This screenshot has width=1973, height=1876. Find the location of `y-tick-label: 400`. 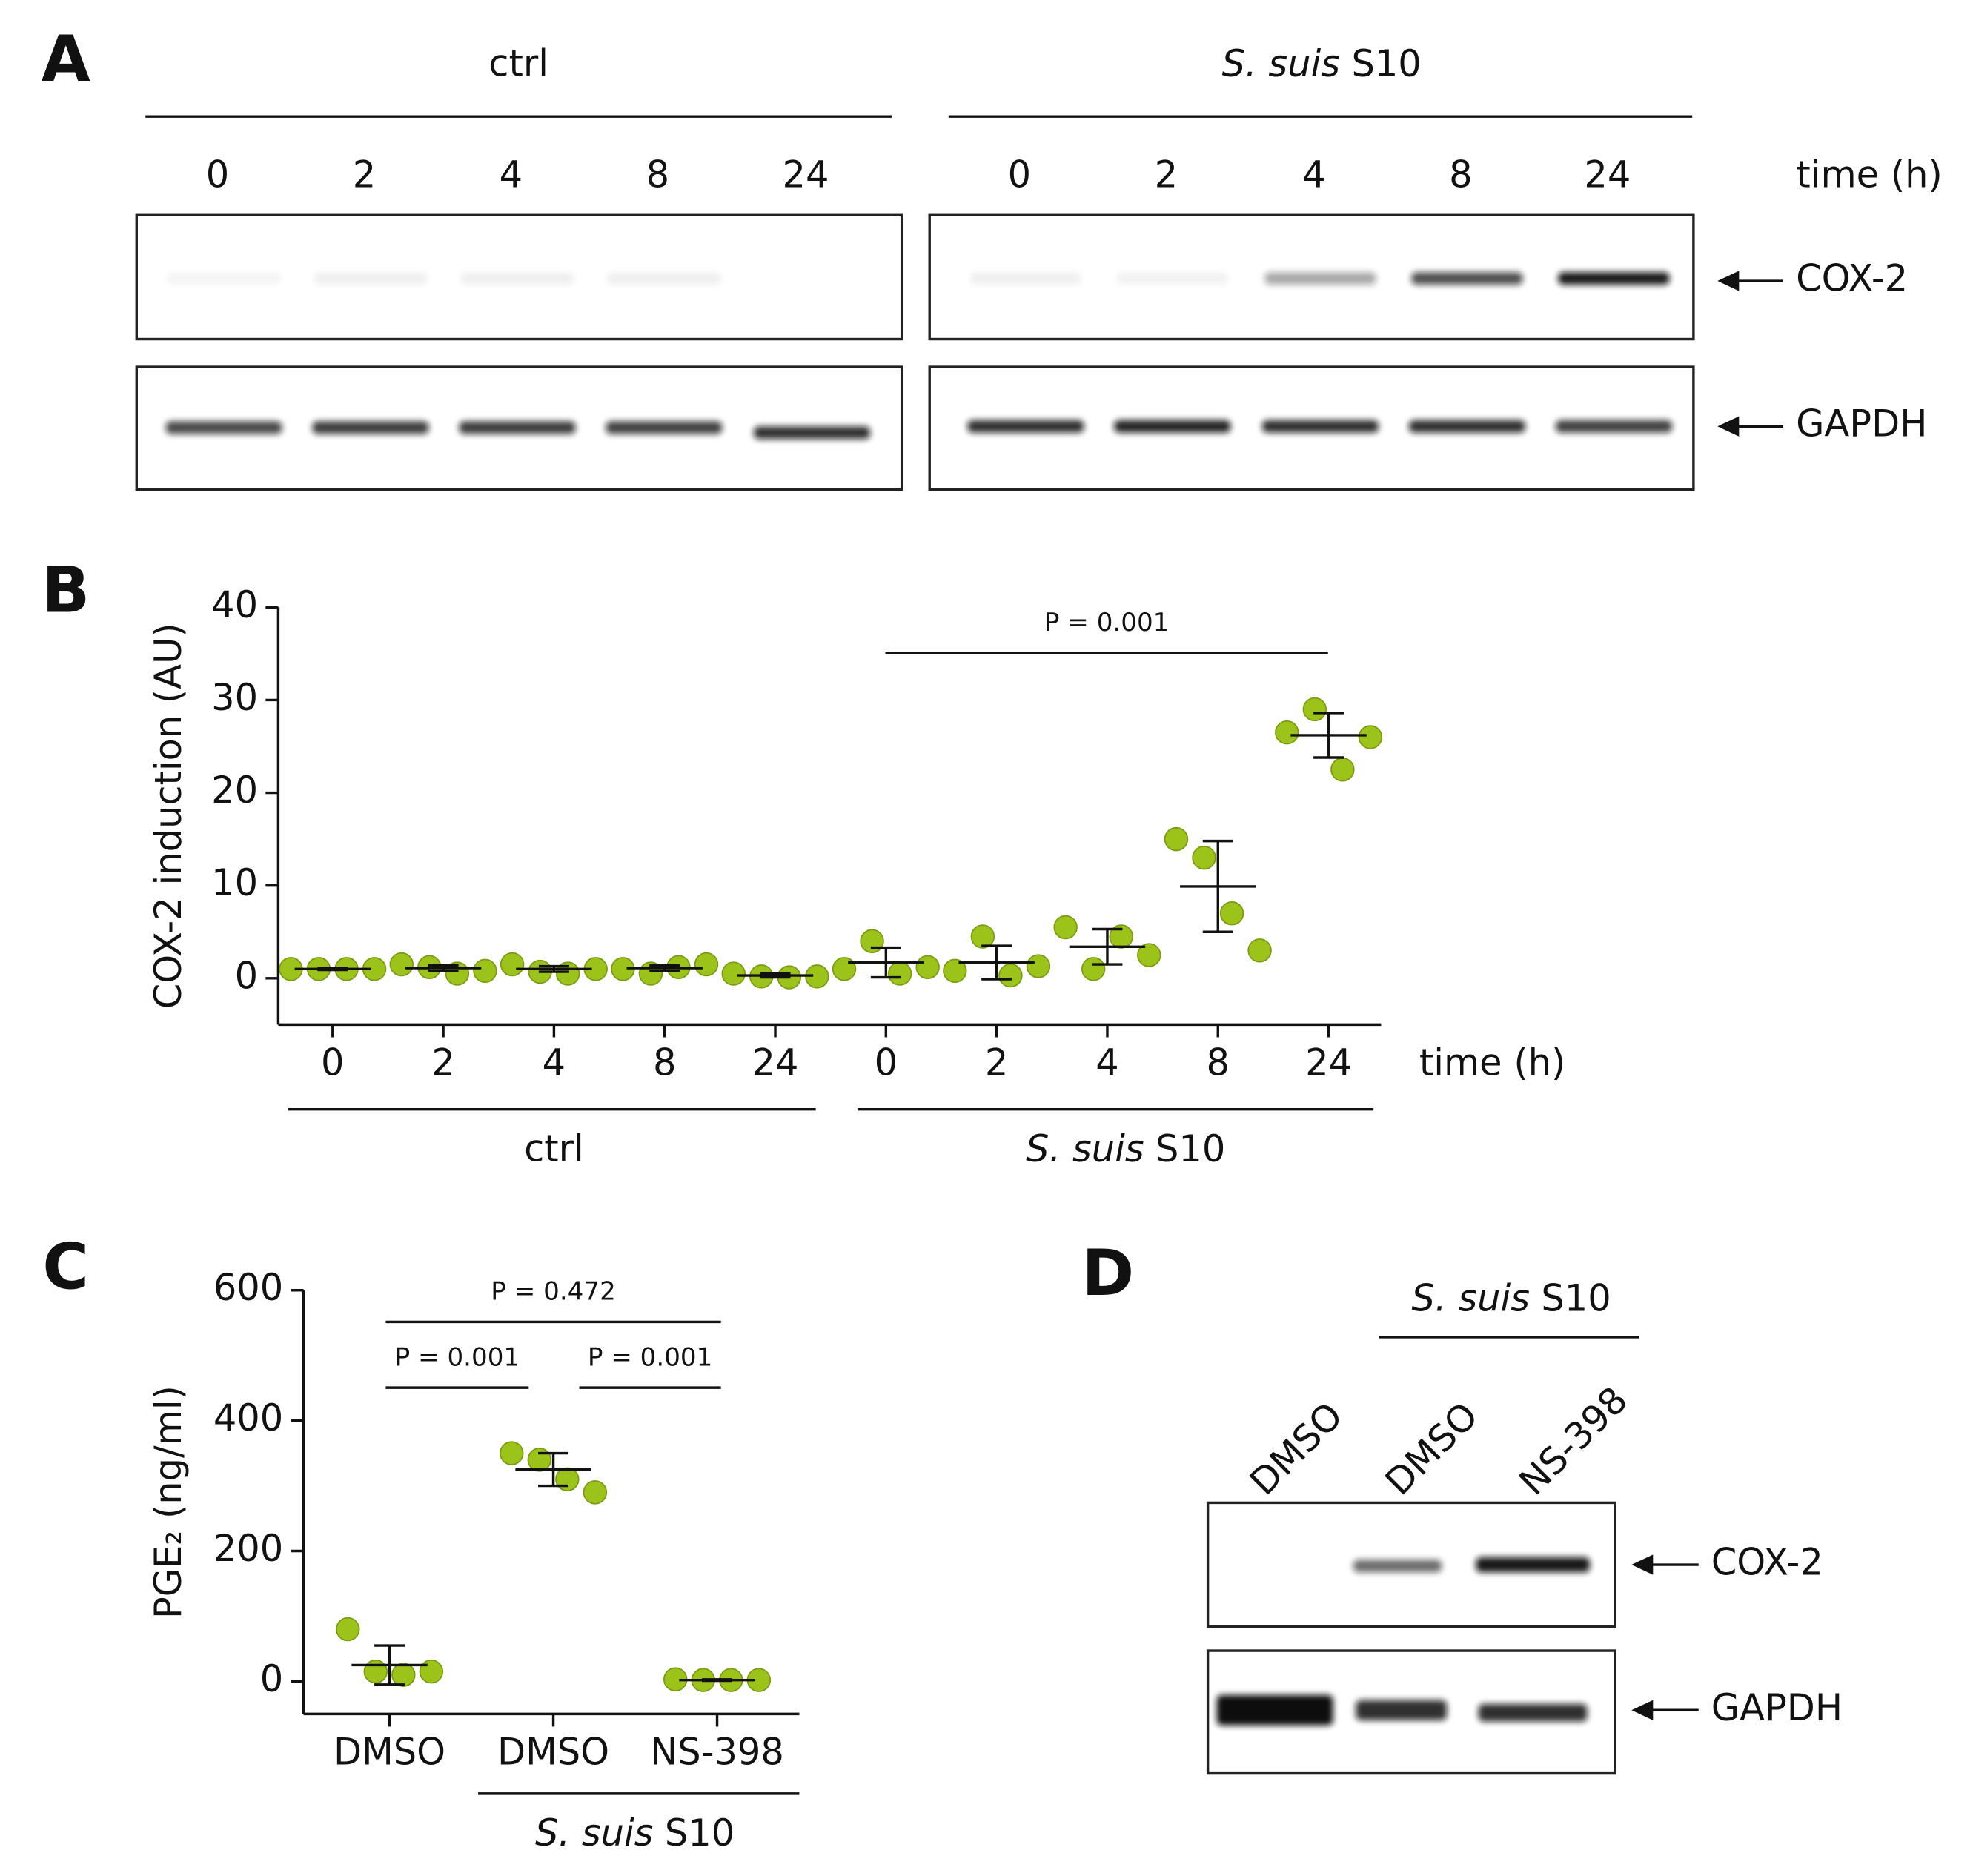

y-tick-label: 400 is located at coordinates (248, 1417).